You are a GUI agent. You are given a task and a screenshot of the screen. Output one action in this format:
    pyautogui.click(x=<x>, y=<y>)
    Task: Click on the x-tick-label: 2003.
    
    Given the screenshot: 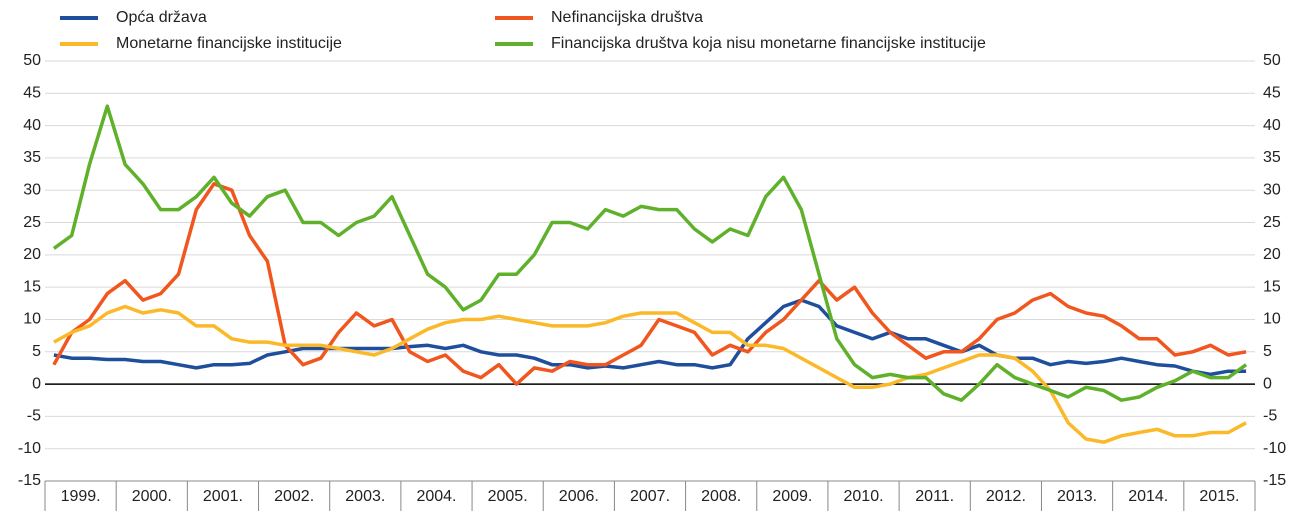 What is the action you would take?
    pyautogui.click(x=365, y=496)
    